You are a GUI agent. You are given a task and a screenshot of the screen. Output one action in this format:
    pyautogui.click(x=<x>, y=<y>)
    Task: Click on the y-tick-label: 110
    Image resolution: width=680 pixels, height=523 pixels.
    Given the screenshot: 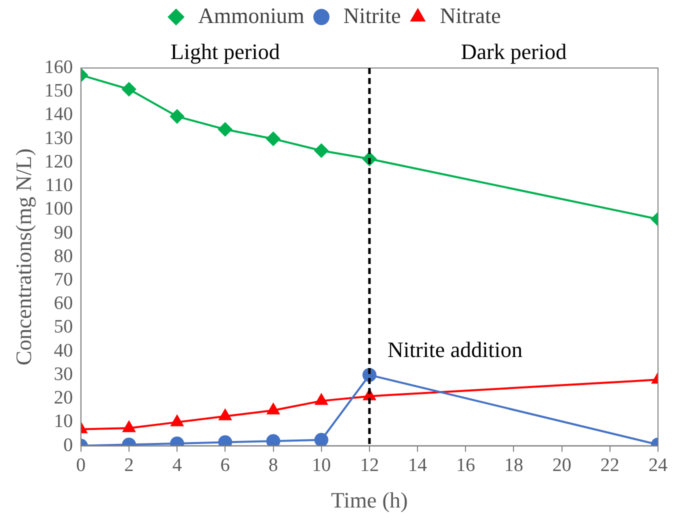 What is the action you would take?
    pyautogui.click(x=59, y=185)
    